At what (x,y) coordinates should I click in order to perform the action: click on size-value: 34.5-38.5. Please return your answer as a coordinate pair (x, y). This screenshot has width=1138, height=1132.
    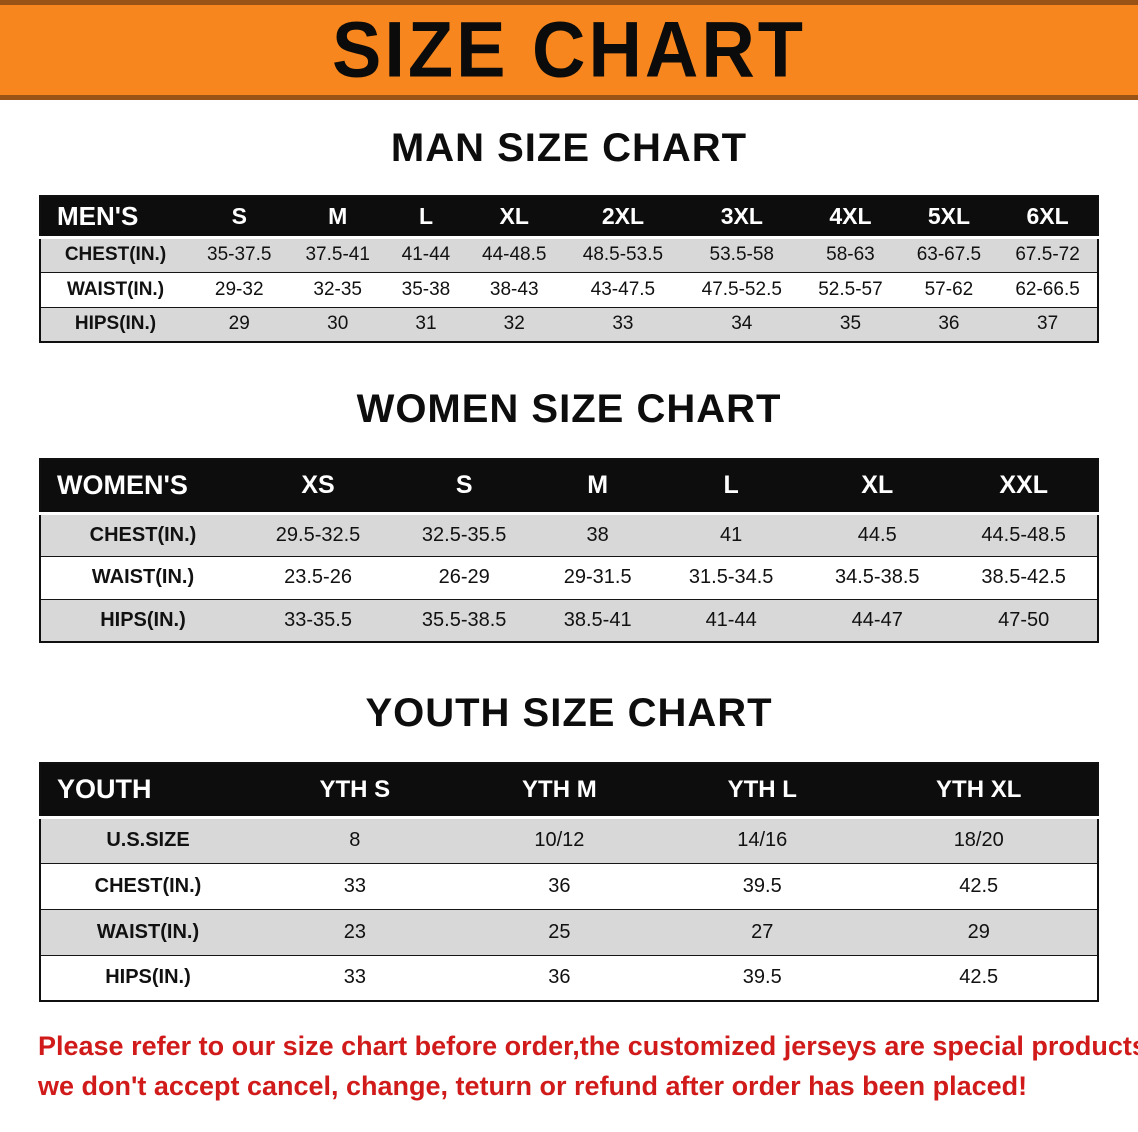
    Looking at the image, I should click on (877, 577).